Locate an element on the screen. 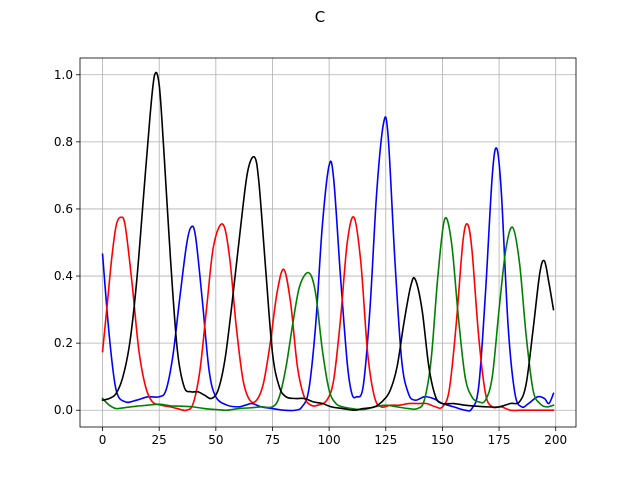  x-axis: 0 25 50 75 100 125 150 175 200 is located at coordinates (333, 437).